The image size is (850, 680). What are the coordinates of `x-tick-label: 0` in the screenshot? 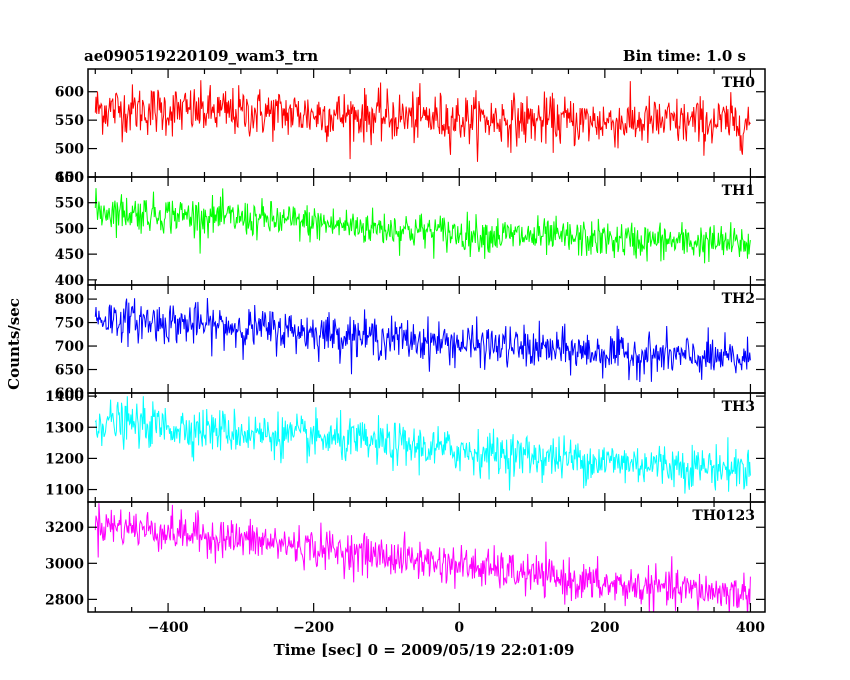 It's located at (459, 628).